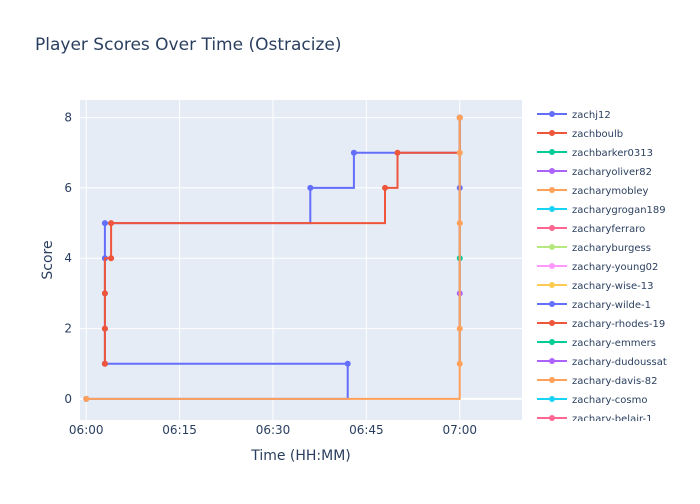 Image resolution: width=700 pixels, height=504 pixels. What do you see at coordinates (611, 248) in the screenshot?
I see `legend-label: zacharyburgess` at bounding box center [611, 248].